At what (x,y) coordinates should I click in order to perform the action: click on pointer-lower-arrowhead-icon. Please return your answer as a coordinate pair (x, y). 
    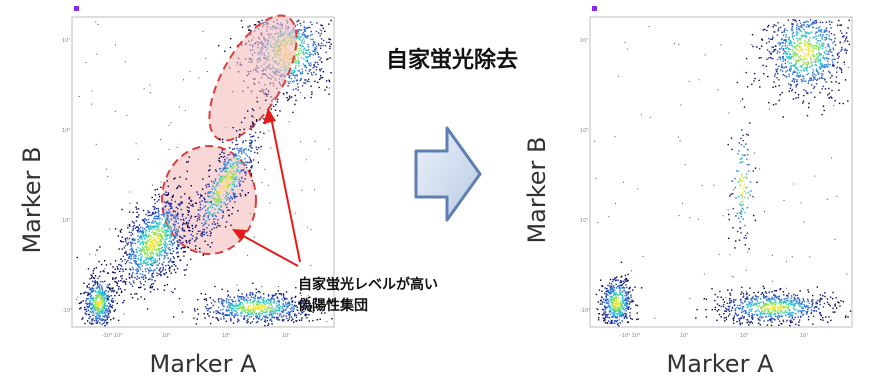
    Looking at the image, I should click on (239, 235).